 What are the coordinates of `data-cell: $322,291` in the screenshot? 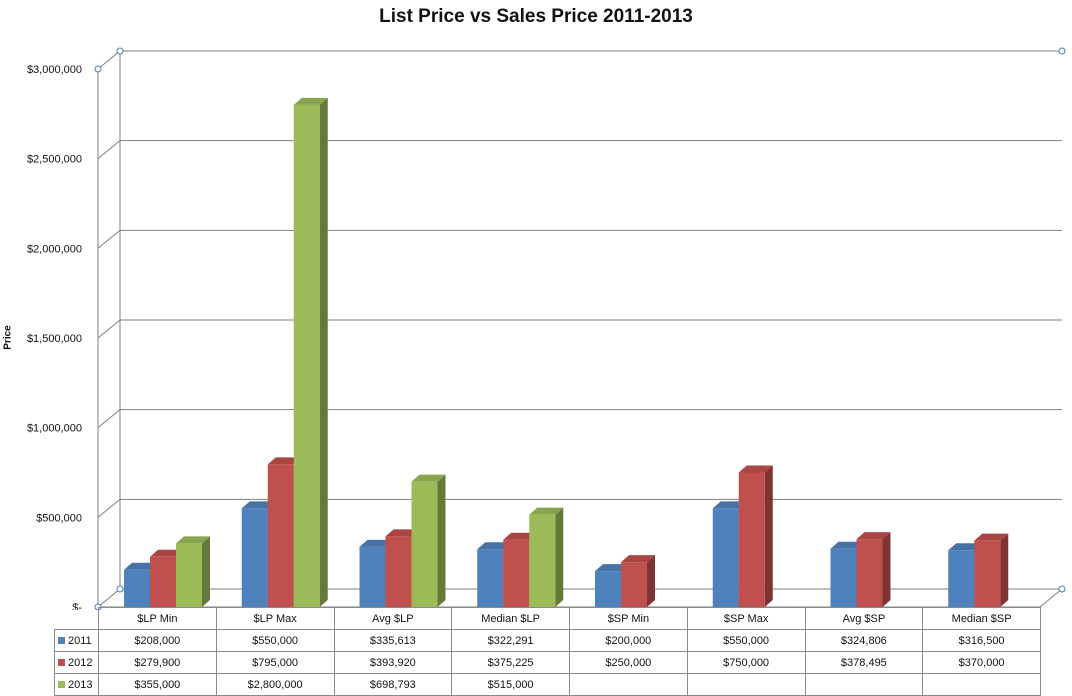 It's located at (510, 640).